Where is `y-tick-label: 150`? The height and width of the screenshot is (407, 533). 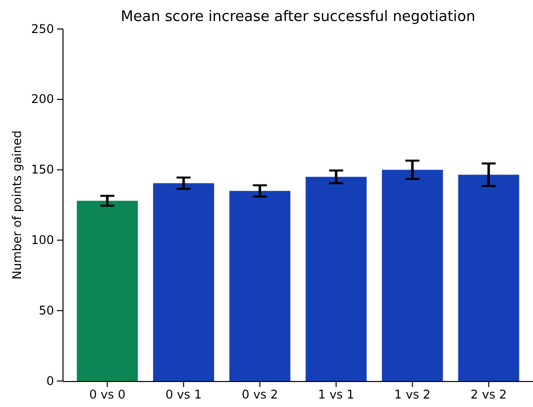
y-tick-label: 150 is located at coordinates (42, 169).